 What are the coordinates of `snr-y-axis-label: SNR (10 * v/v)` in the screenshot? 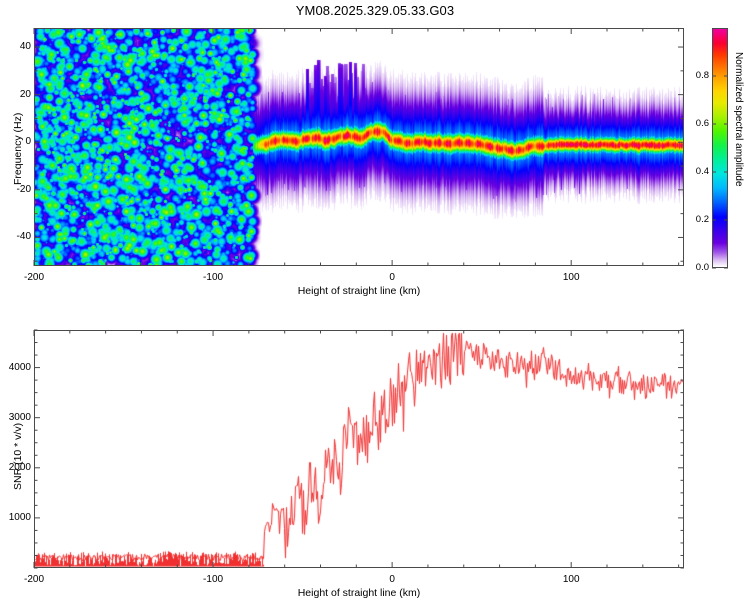 It's located at (18, 456).